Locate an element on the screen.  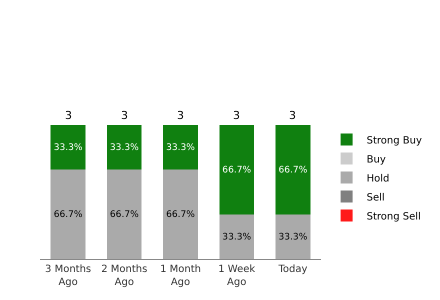
legend-label: Hold is located at coordinates (378, 178).